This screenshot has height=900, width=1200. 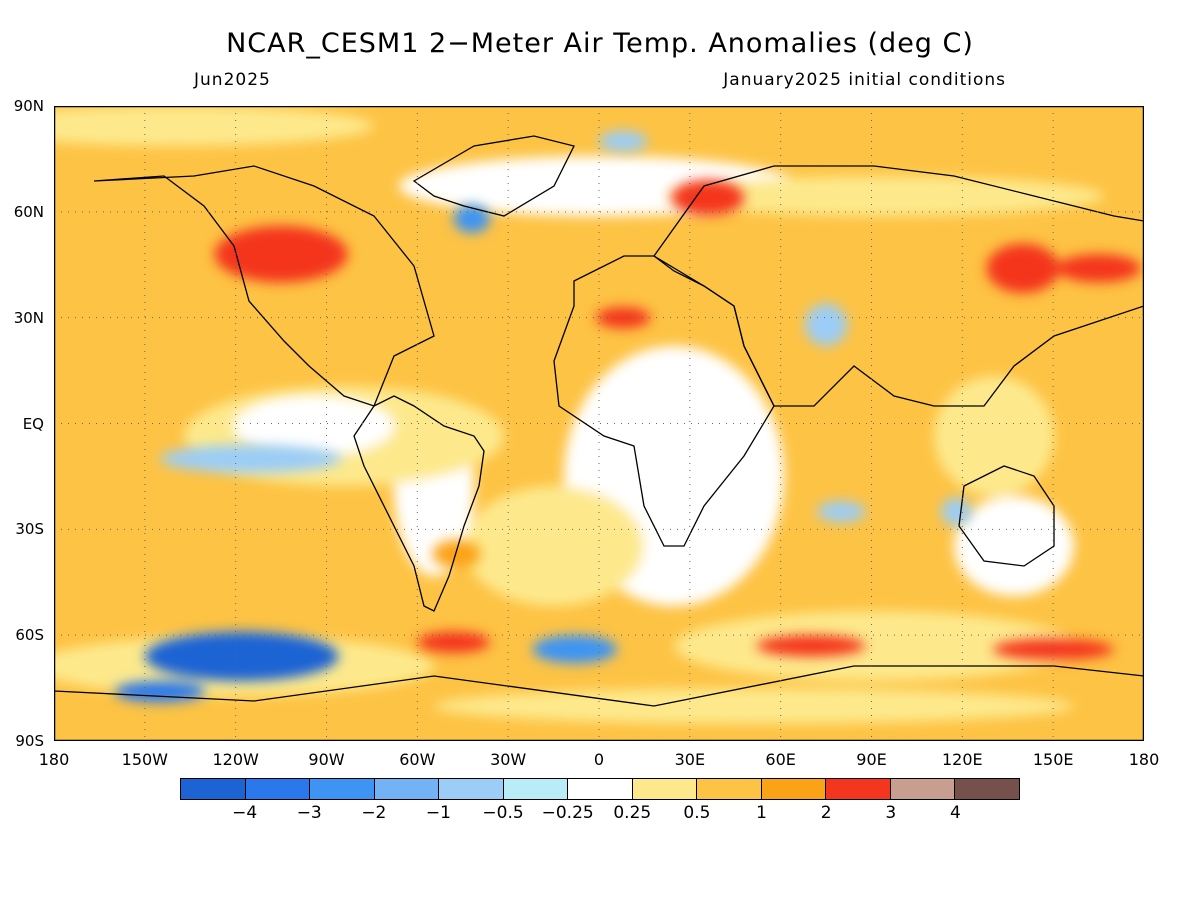 What do you see at coordinates (235, 759) in the screenshot?
I see `lon-tick-label: 120W` at bounding box center [235, 759].